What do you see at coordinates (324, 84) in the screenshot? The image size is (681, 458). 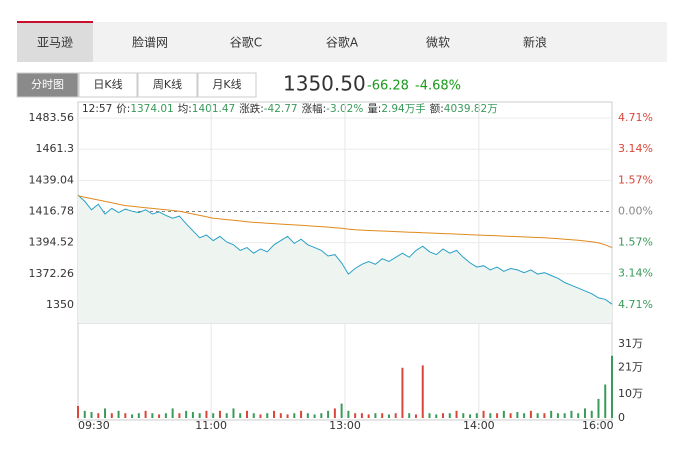 I see `quote-price: 1350.50` at bounding box center [324, 84].